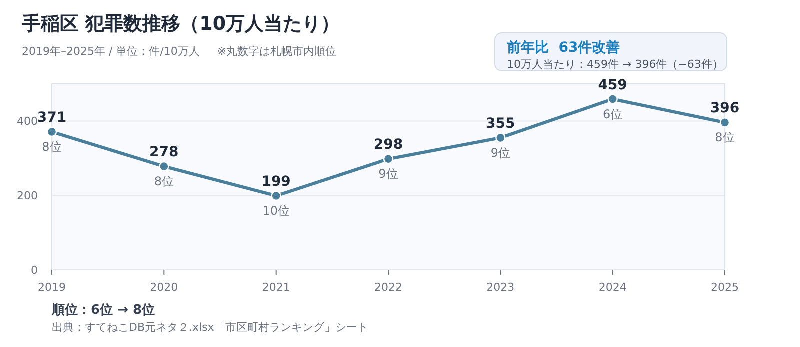 Image resolution: width=800 pixels, height=347 pixels. What do you see at coordinates (725, 108) in the screenshot?
I see `data-label: 396` at bounding box center [725, 108].